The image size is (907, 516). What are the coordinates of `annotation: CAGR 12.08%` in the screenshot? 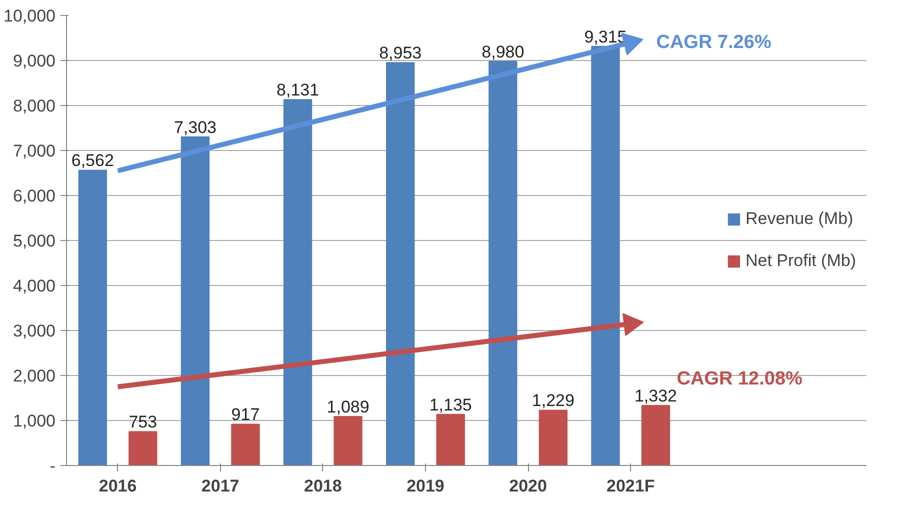 It's located at (739, 379).